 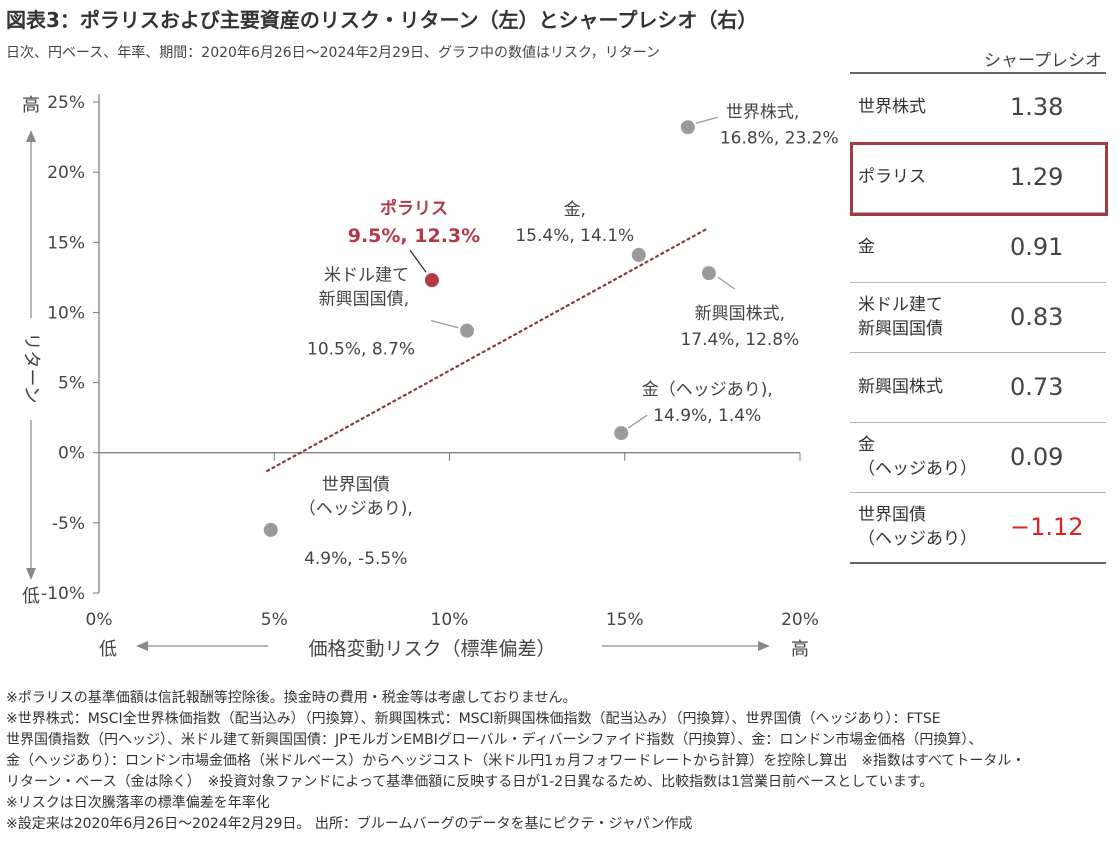 What do you see at coordinates (108, 649) in the screenshot?
I see `x-axis-low-label: 低` at bounding box center [108, 649].